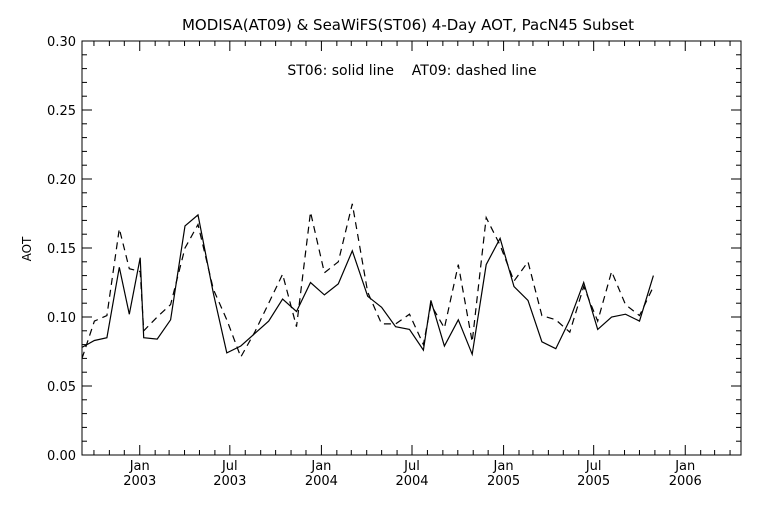 The image size is (768, 512). I want to click on y-tick-label: 0.10, so click(61, 318).